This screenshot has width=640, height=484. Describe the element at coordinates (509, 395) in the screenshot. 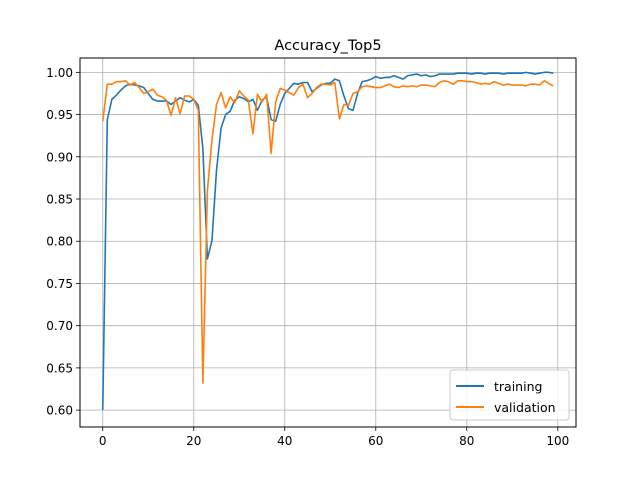

I see `legend: training validation` at that location.